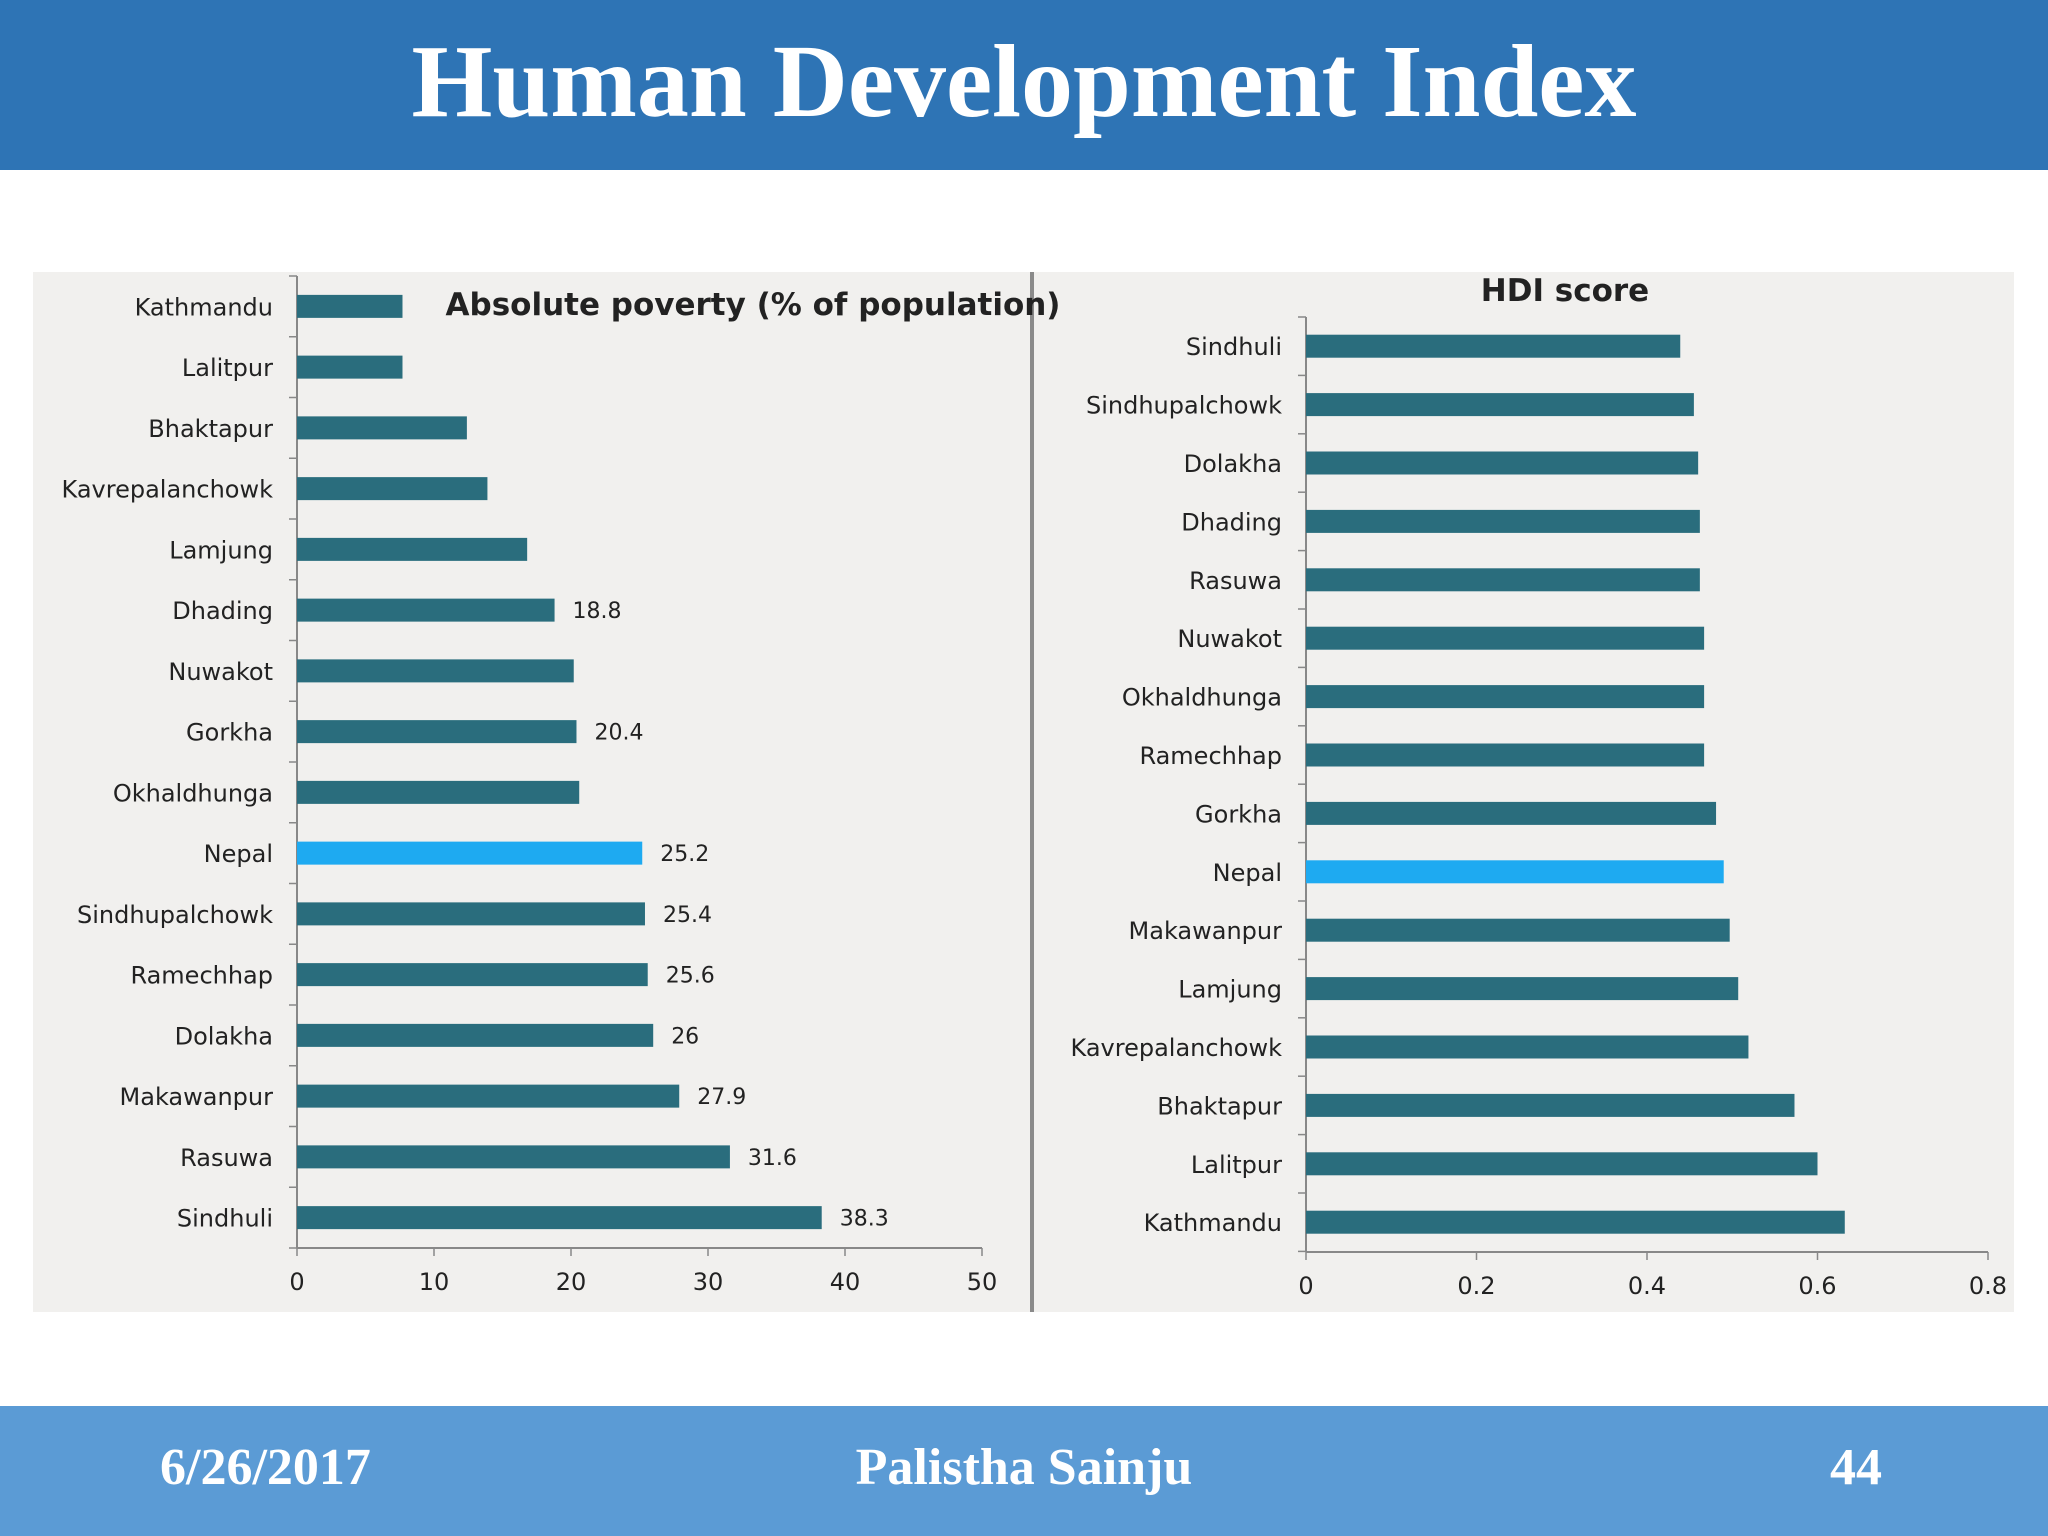 The width and height of the screenshot is (2048, 1536). What do you see at coordinates (685, 1036) in the screenshot?
I see `data-label: 26` at bounding box center [685, 1036].